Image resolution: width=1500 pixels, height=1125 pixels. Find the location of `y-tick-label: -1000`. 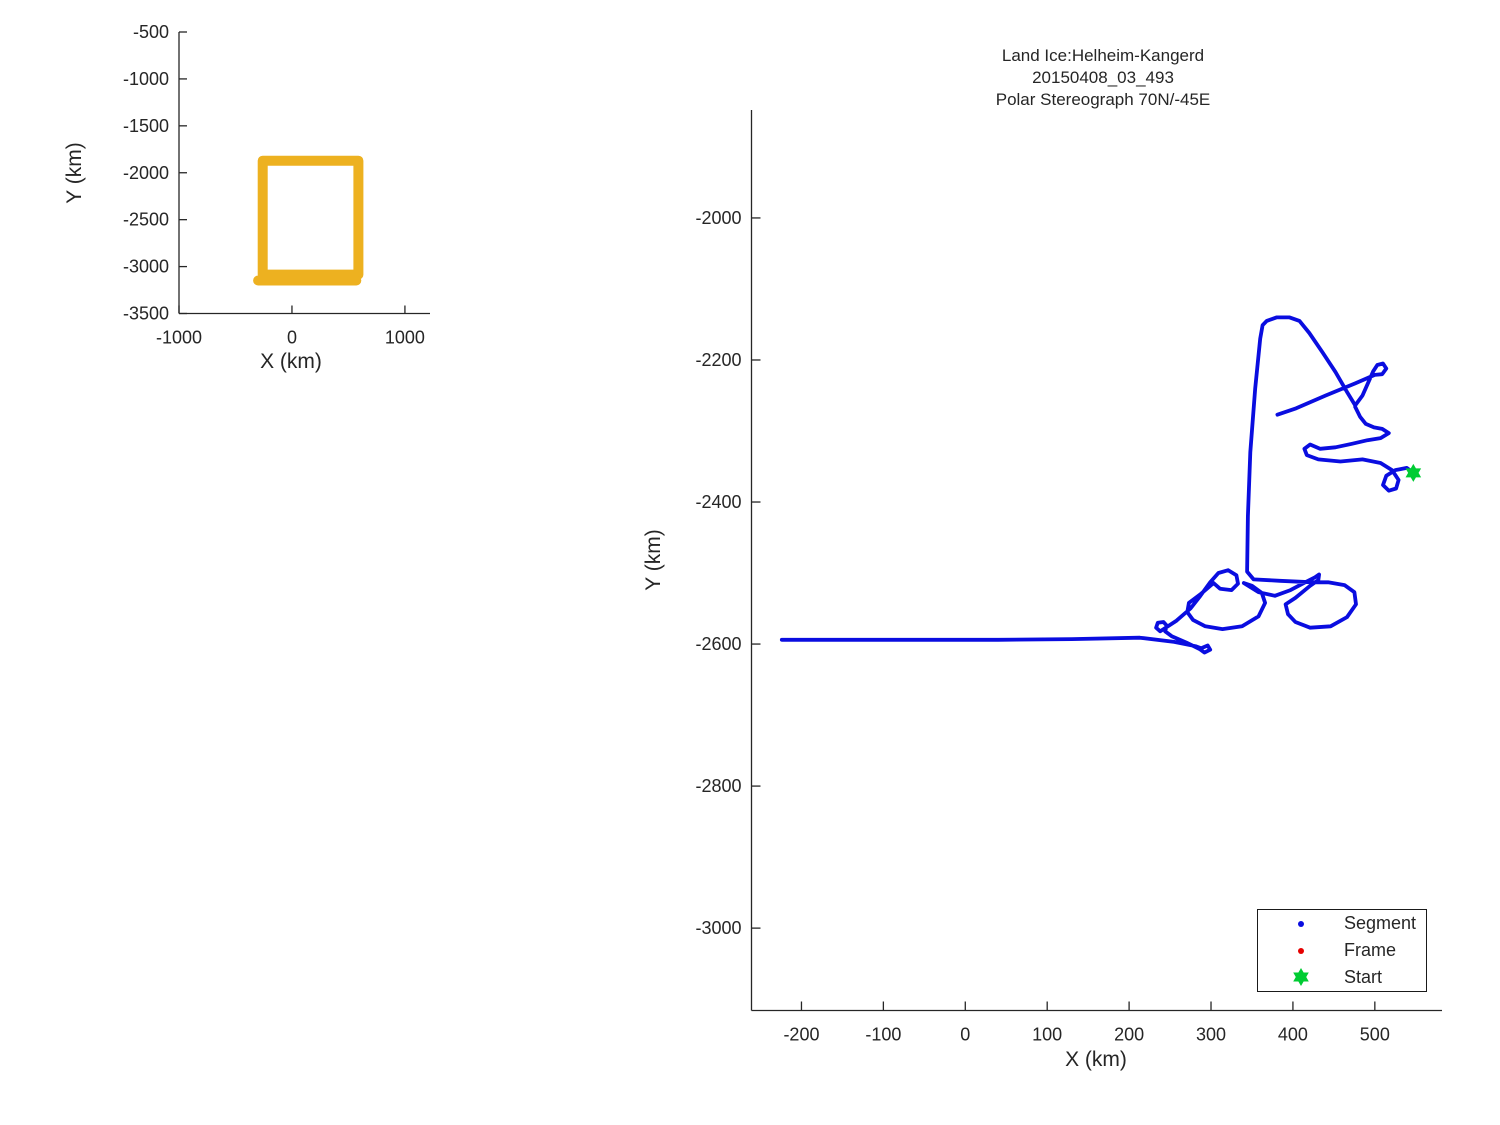

y-tick-label: -1000 is located at coordinates (146, 79).